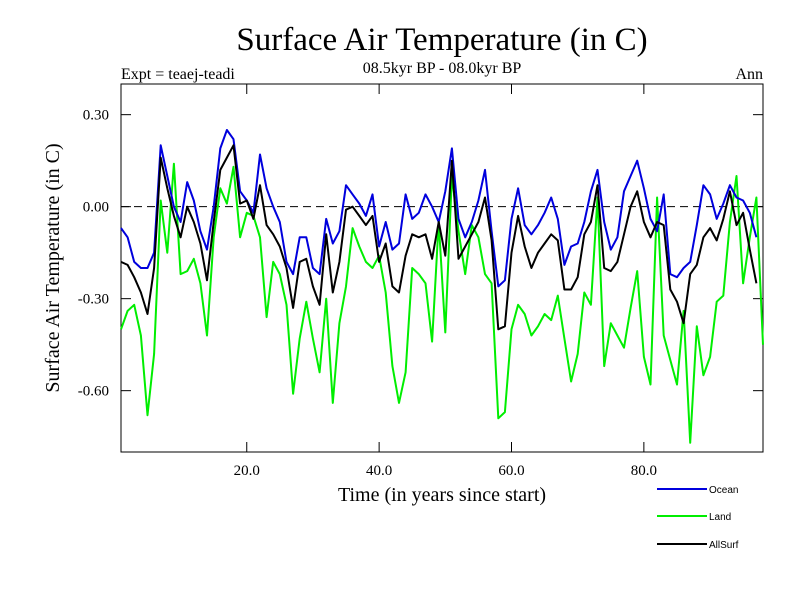 The height and width of the screenshot is (600, 800). I want to click on experiment-label: Expt = teaej-teadi, so click(178, 74).